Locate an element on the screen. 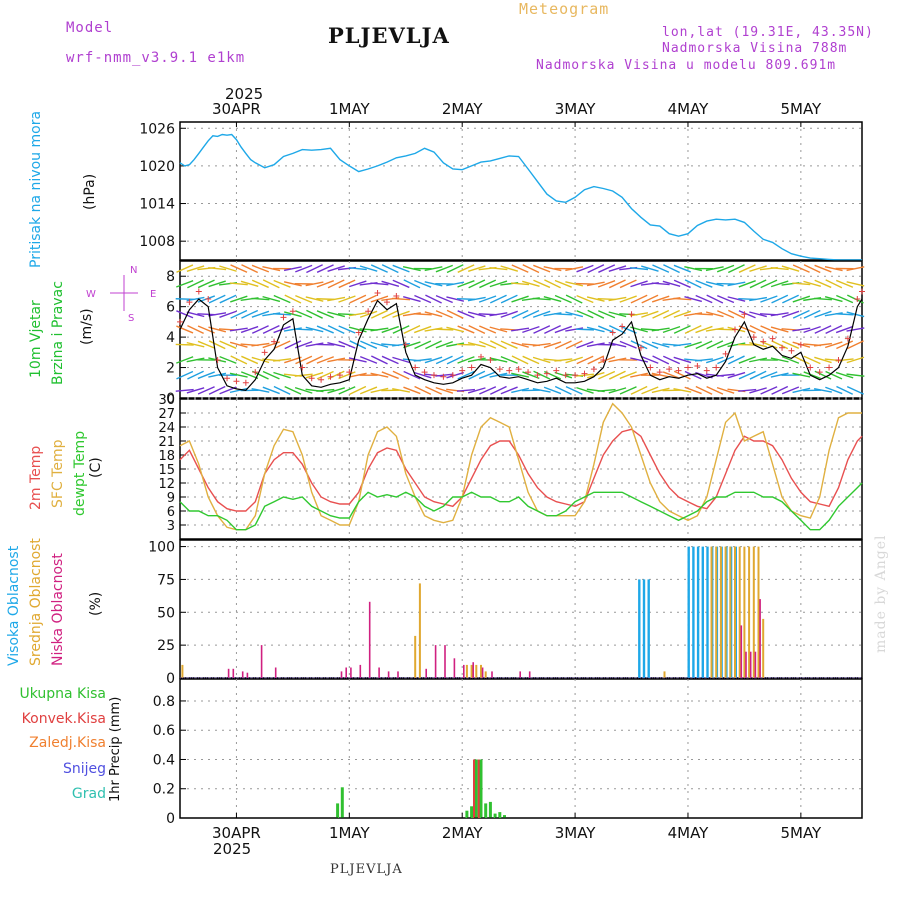 This screenshot has width=900, height=900. compass-s: S is located at coordinates (131, 318).